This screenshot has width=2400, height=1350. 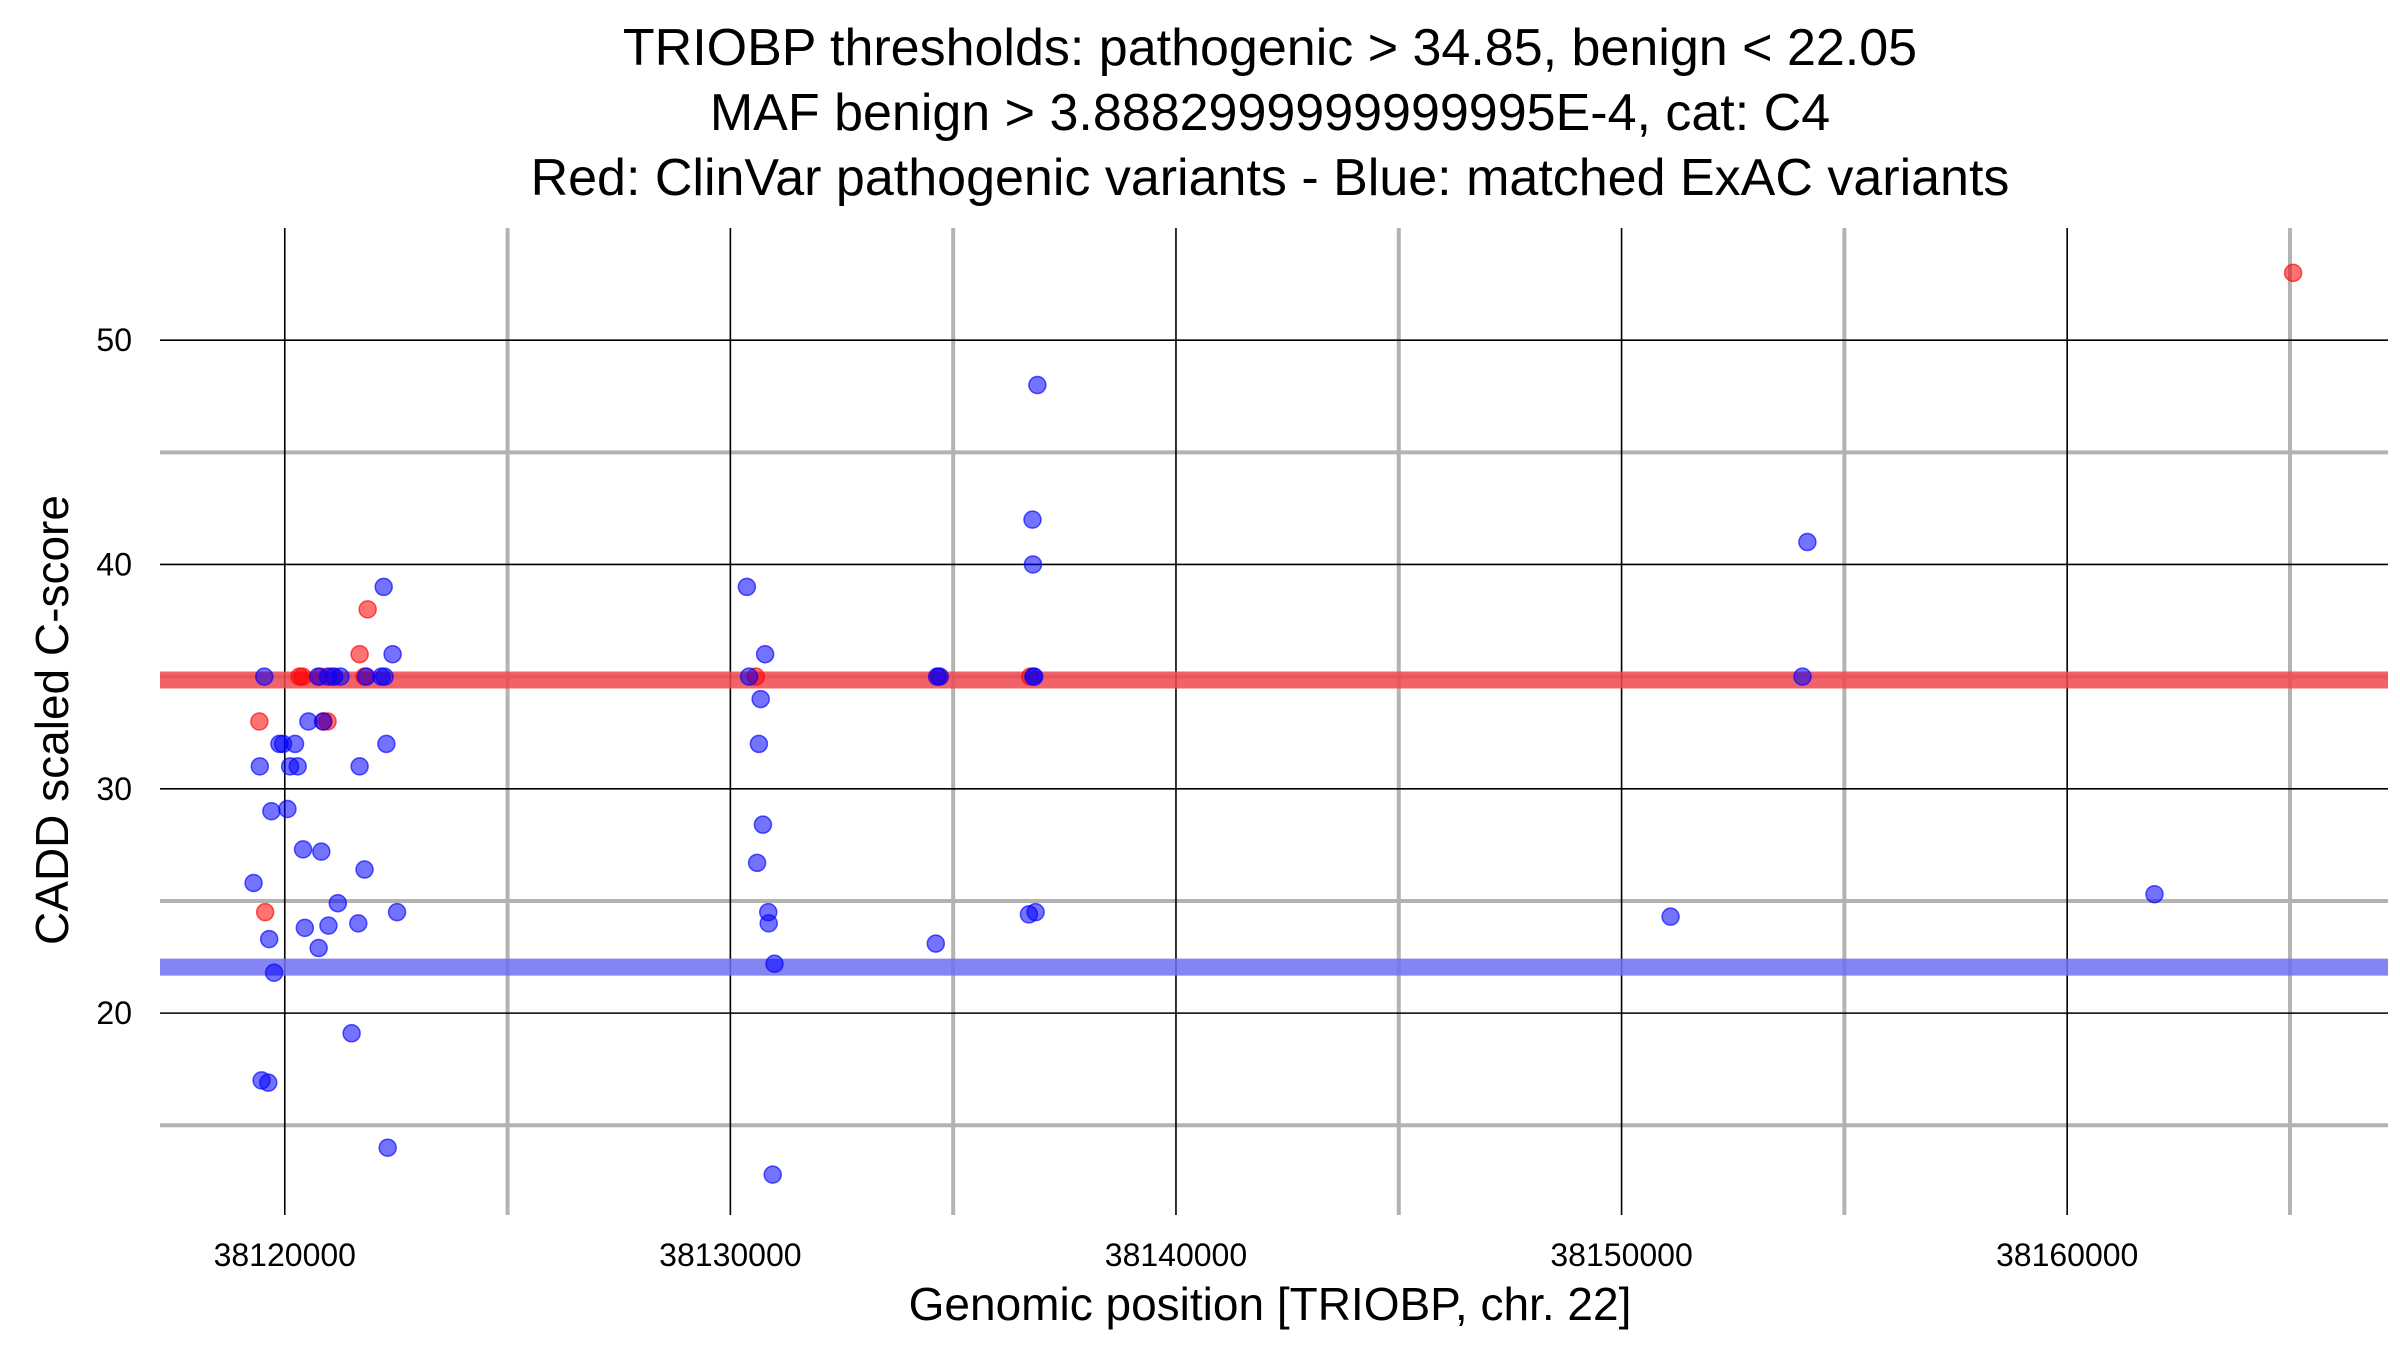 I want to click on x-tick-label: 38140000, so click(x=1176, y=1255).